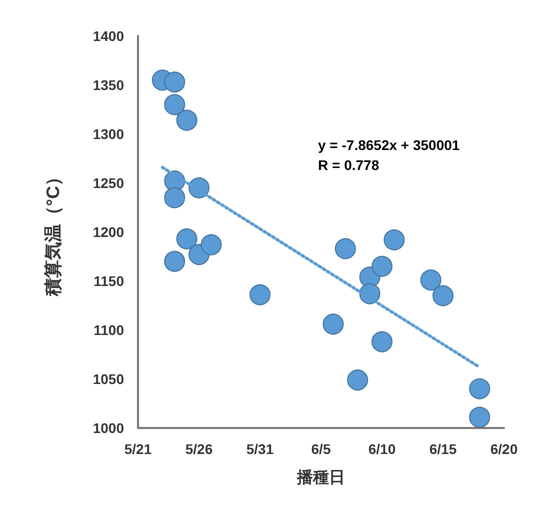 The image size is (546, 532). I want to click on annotation: R = 0.778, so click(349, 165).